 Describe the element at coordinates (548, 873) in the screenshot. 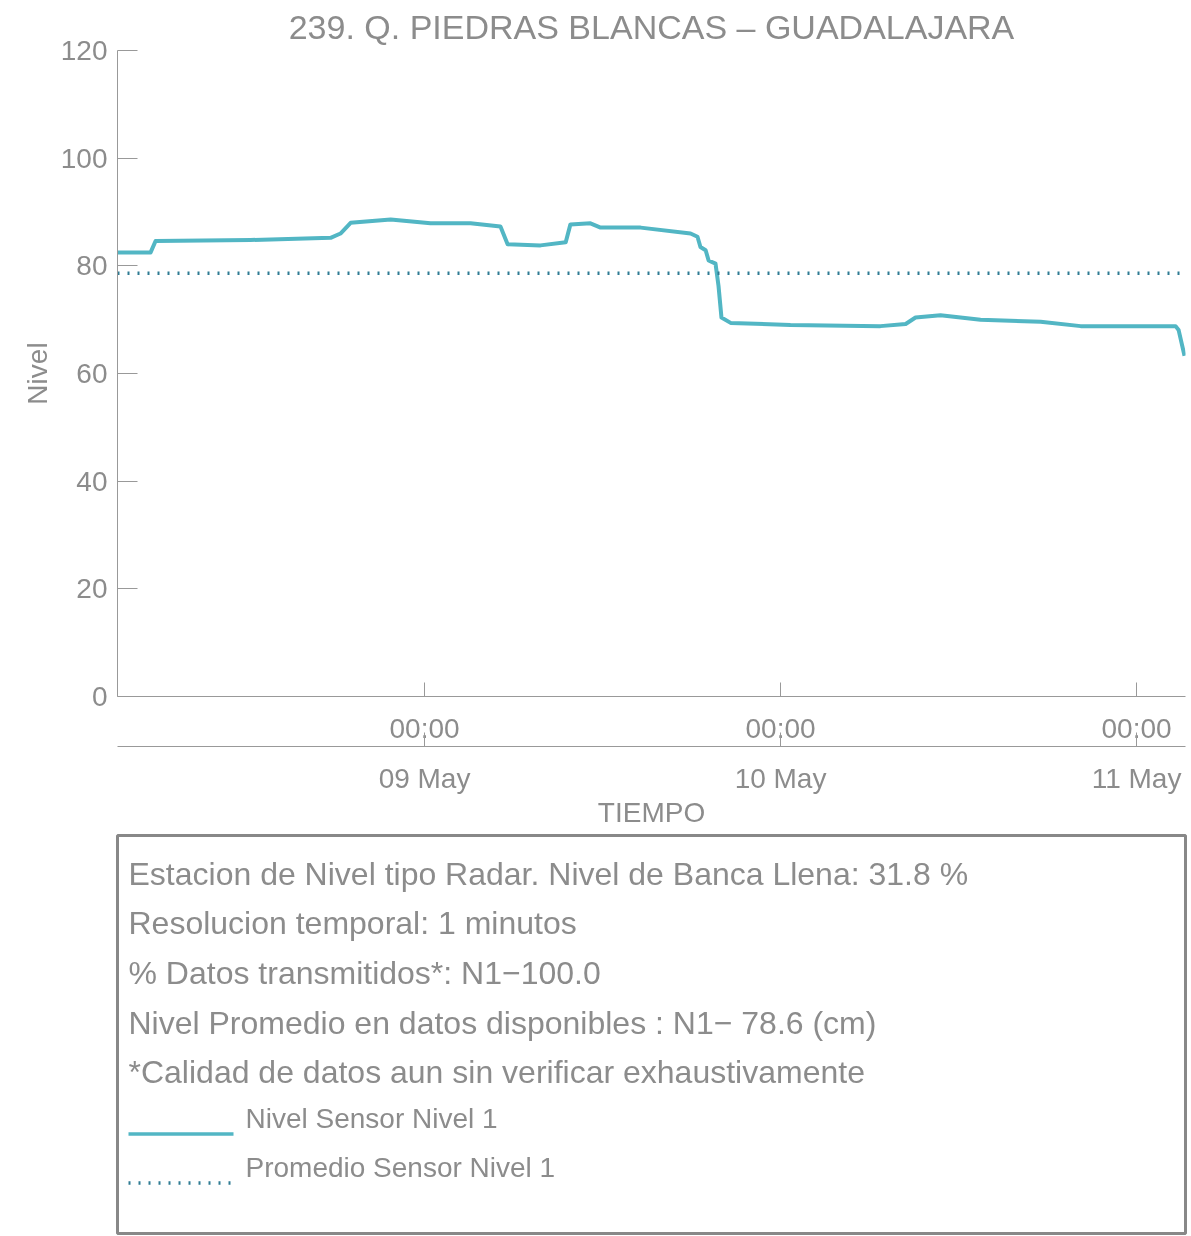

I see `text: Estacion de Nivel tipo Radar. Nivel de Banca Llena: 31.8 %` at that location.